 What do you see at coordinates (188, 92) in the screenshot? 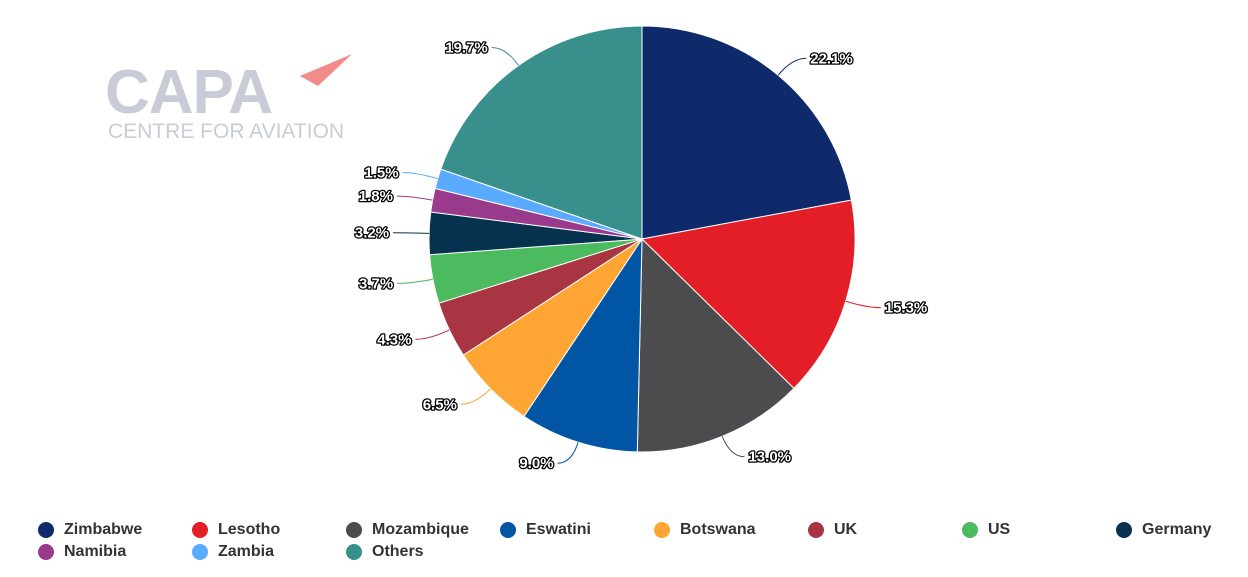
I see `watermark-brand: CAPA` at bounding box center [188, 92].